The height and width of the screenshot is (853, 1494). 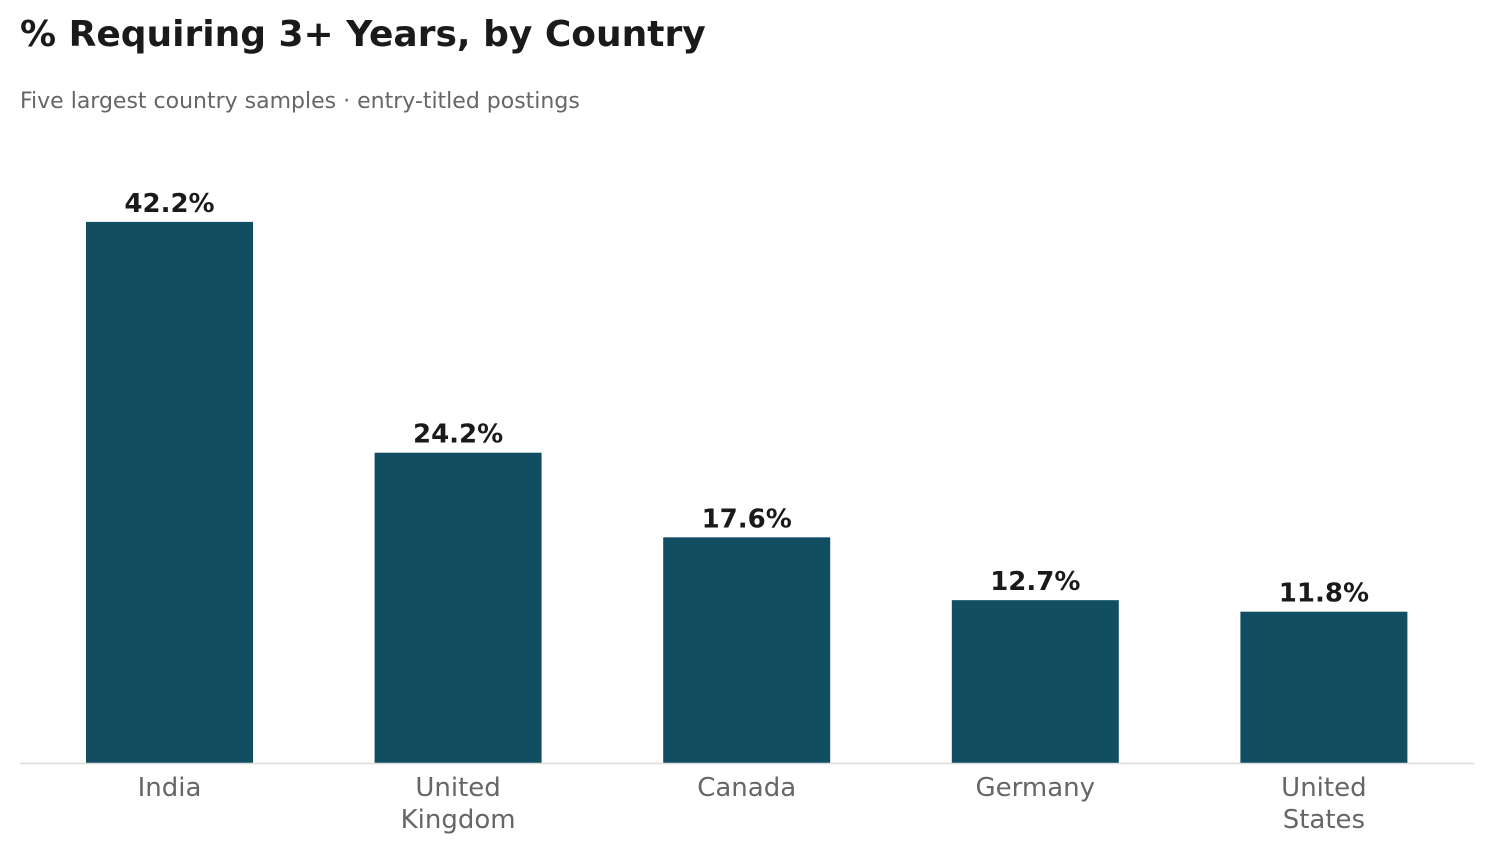 What do you see at coordinates (458, 435) in the screenshot?
I see `value-label-united-kingdom: 24.2%` at bounding box center [458, 435].